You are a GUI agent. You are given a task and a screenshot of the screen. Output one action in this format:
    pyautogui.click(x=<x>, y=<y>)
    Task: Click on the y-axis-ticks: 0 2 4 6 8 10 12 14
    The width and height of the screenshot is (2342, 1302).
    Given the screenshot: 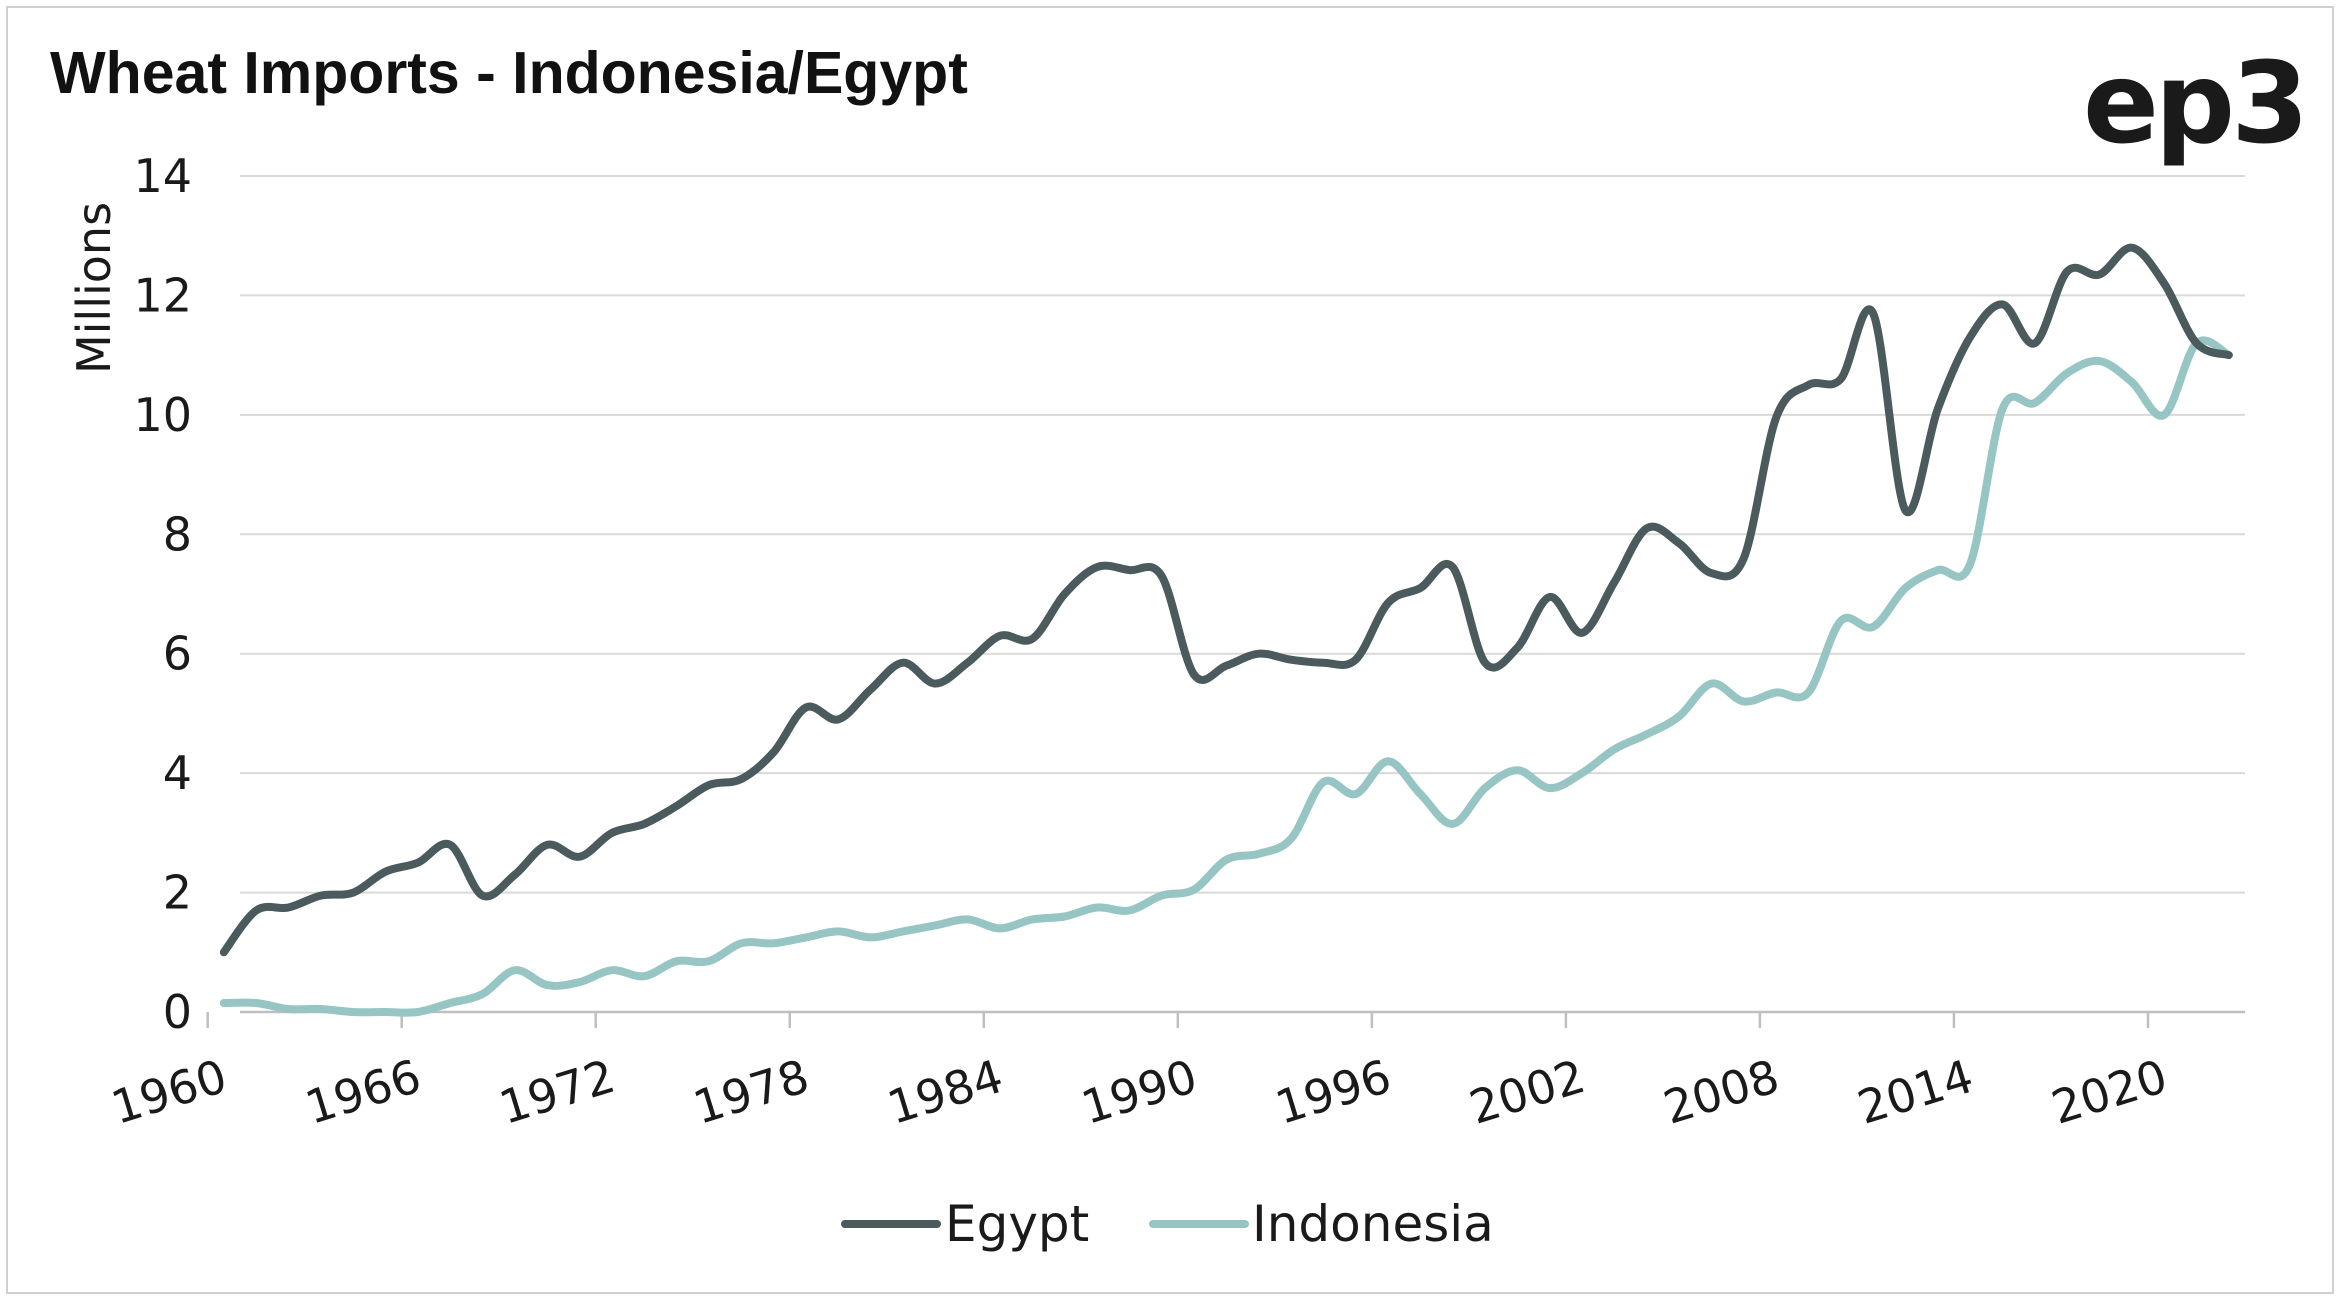 What is the action you would take?
    pyautogui.click(x=162, y=594)
    